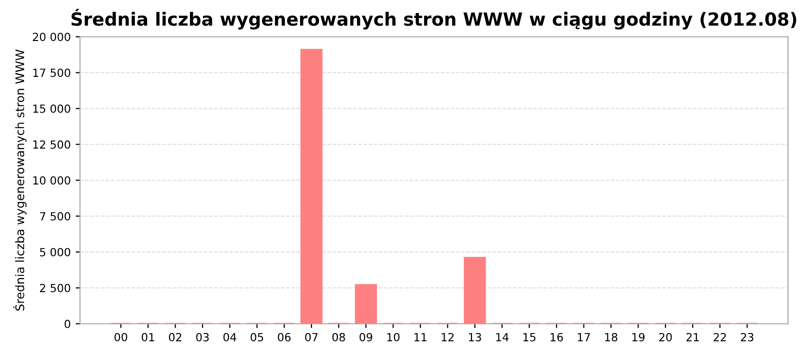  I want to click on x-tick-label: 13, so click(475, 337).